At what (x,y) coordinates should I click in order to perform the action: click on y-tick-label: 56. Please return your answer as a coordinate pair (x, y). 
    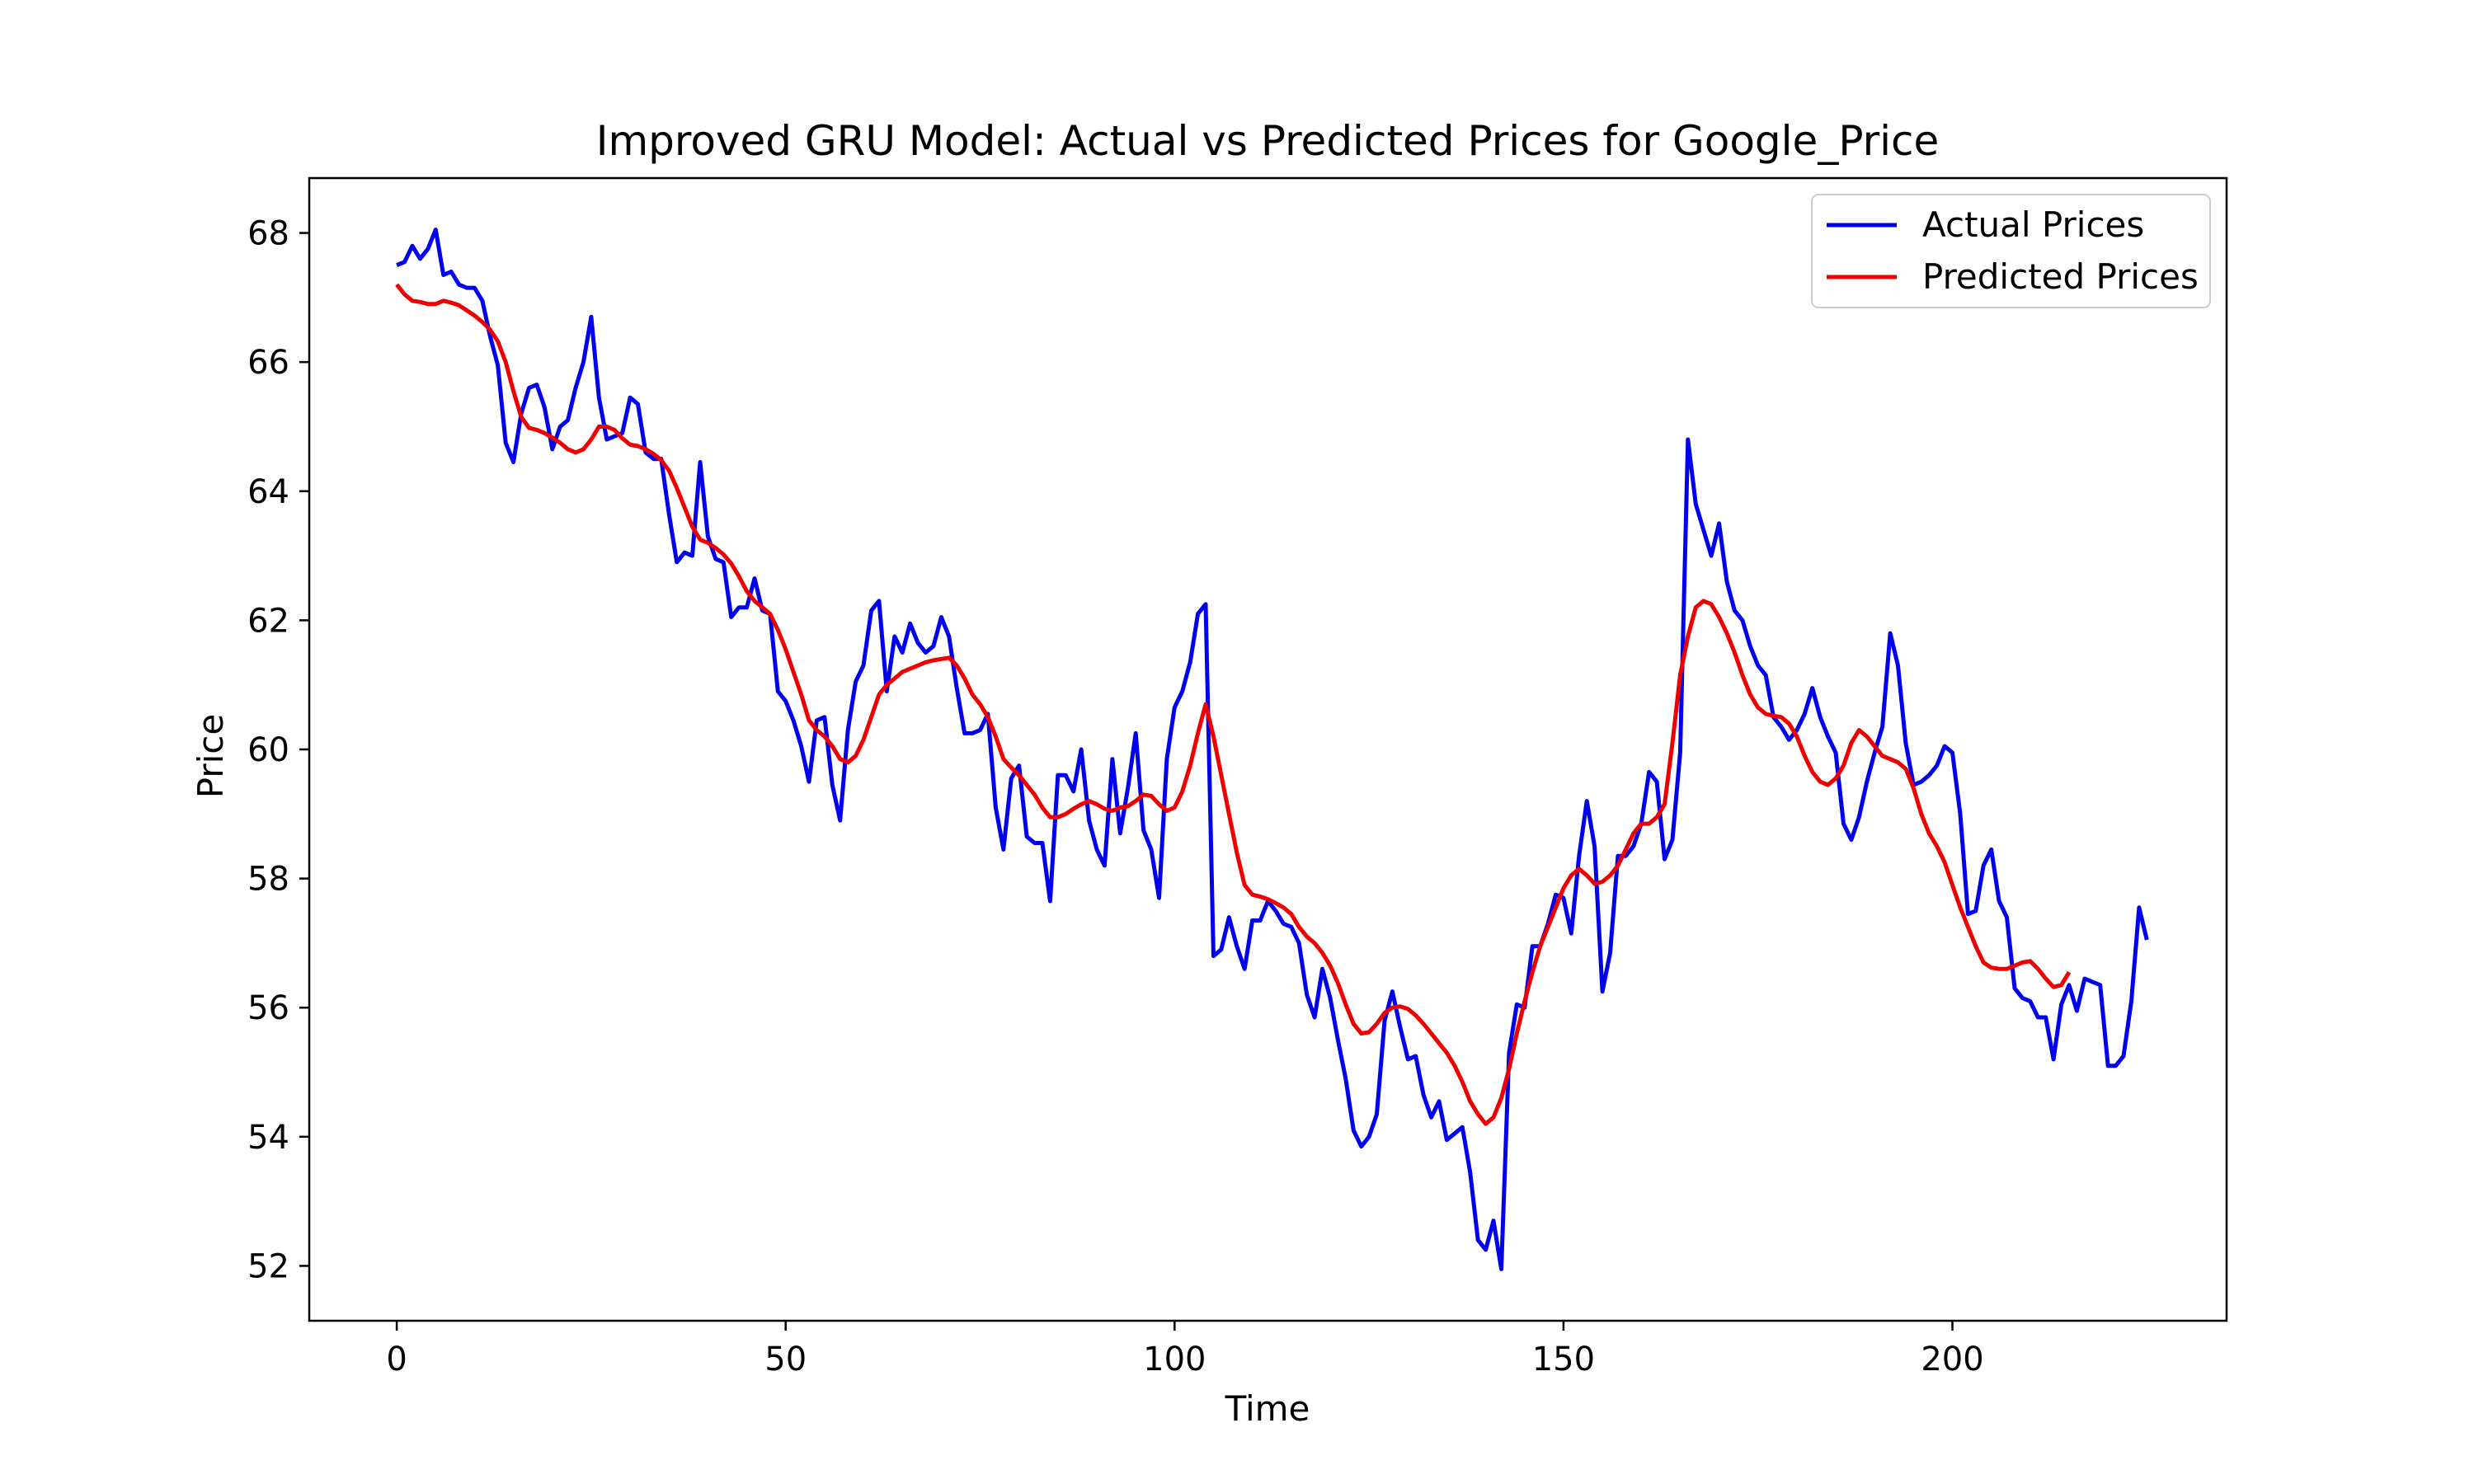
    Looking at the image, I should click on (268, 1008).